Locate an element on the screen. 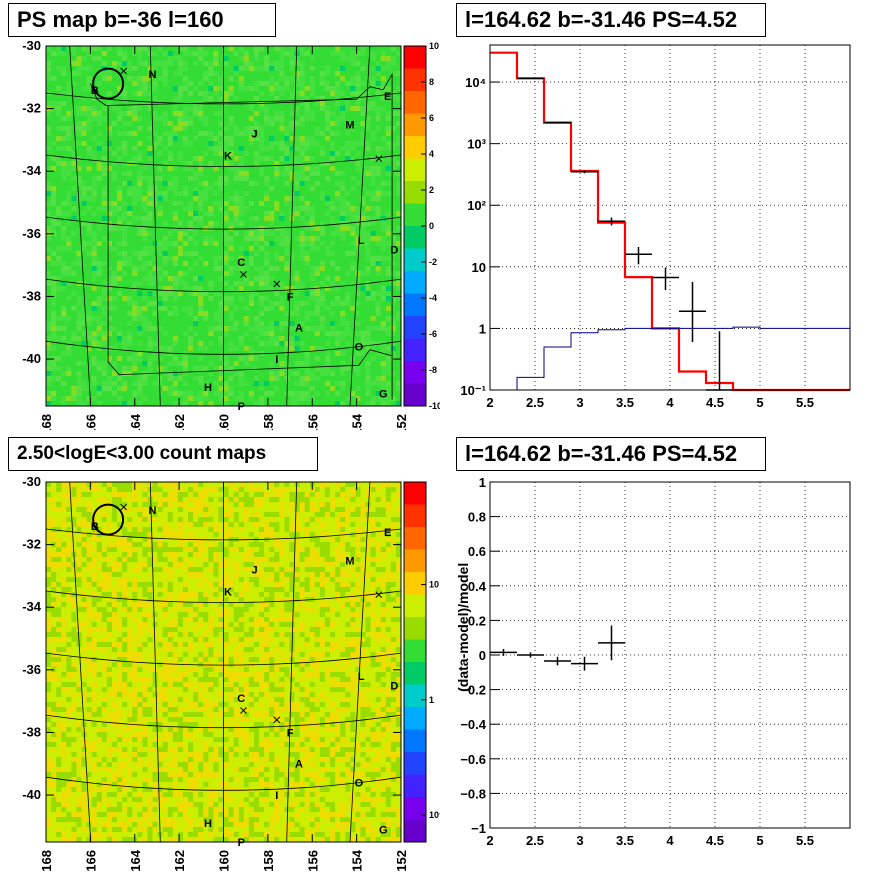 The width and height of the screenshot is (896, 872). x-tick-label: 4 is located at coordinates (670, 840).